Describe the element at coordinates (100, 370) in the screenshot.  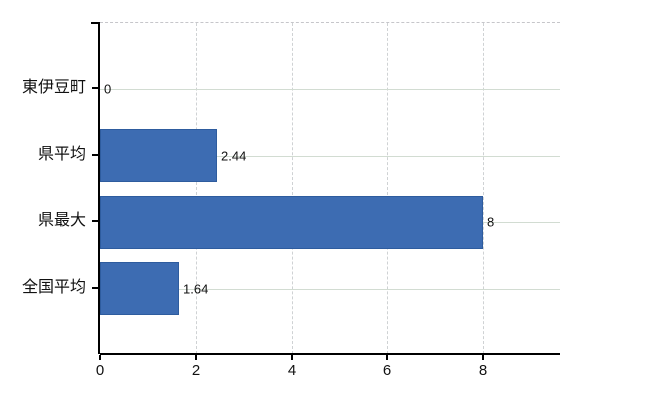
I see `x-axis-tick-label: 0` at that location.